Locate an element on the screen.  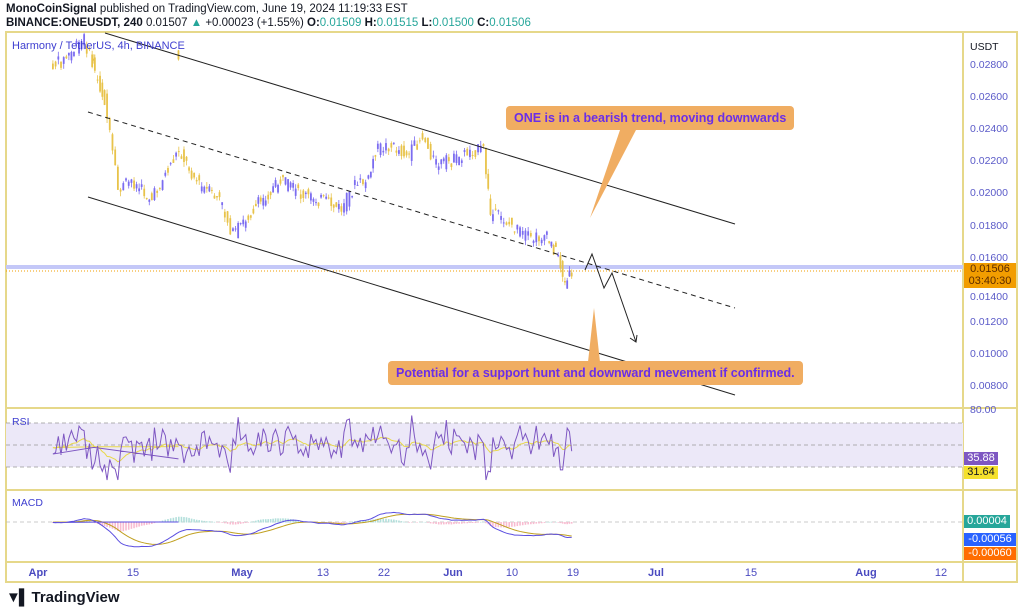
price-unit: USDT is located at coordinates (984, 47).